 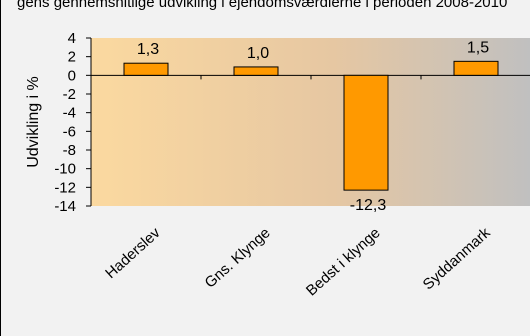 I want to click on y-tick-label: -12, so click(x=65, y=187).